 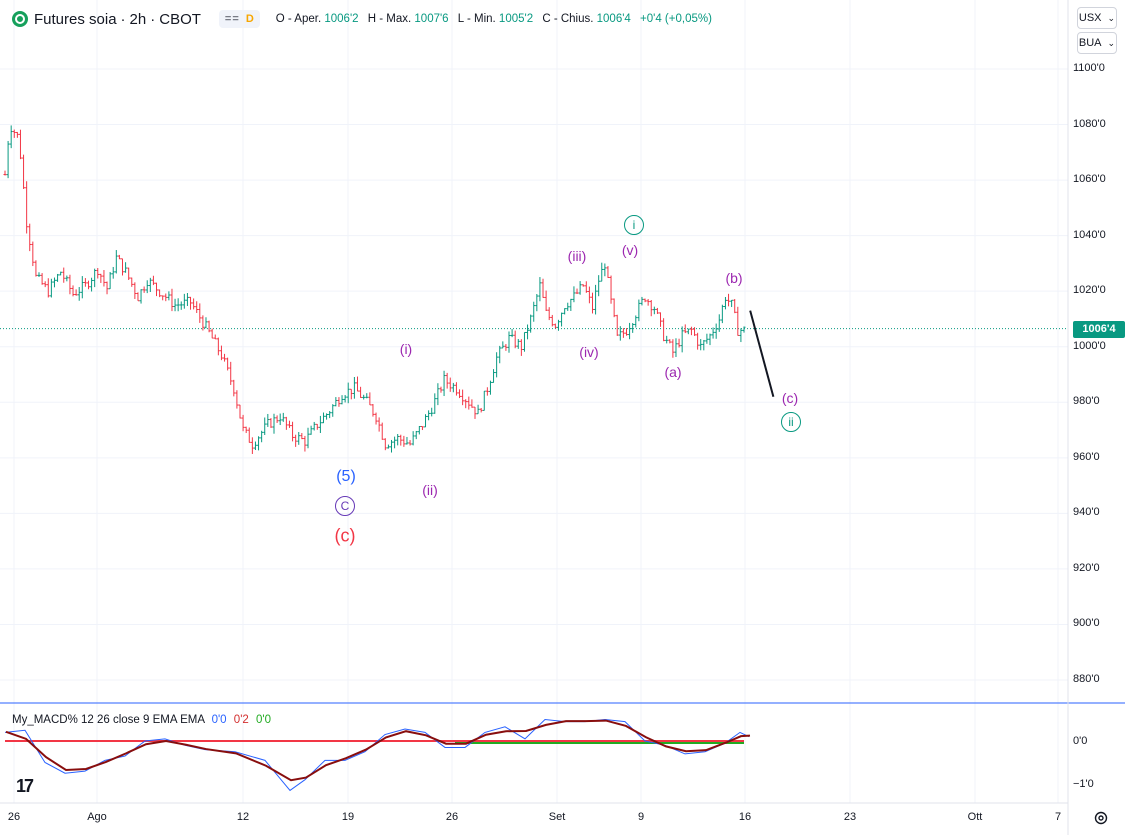 I want to click on price-axis-label: 880'0, so click(x=1086, y=679).